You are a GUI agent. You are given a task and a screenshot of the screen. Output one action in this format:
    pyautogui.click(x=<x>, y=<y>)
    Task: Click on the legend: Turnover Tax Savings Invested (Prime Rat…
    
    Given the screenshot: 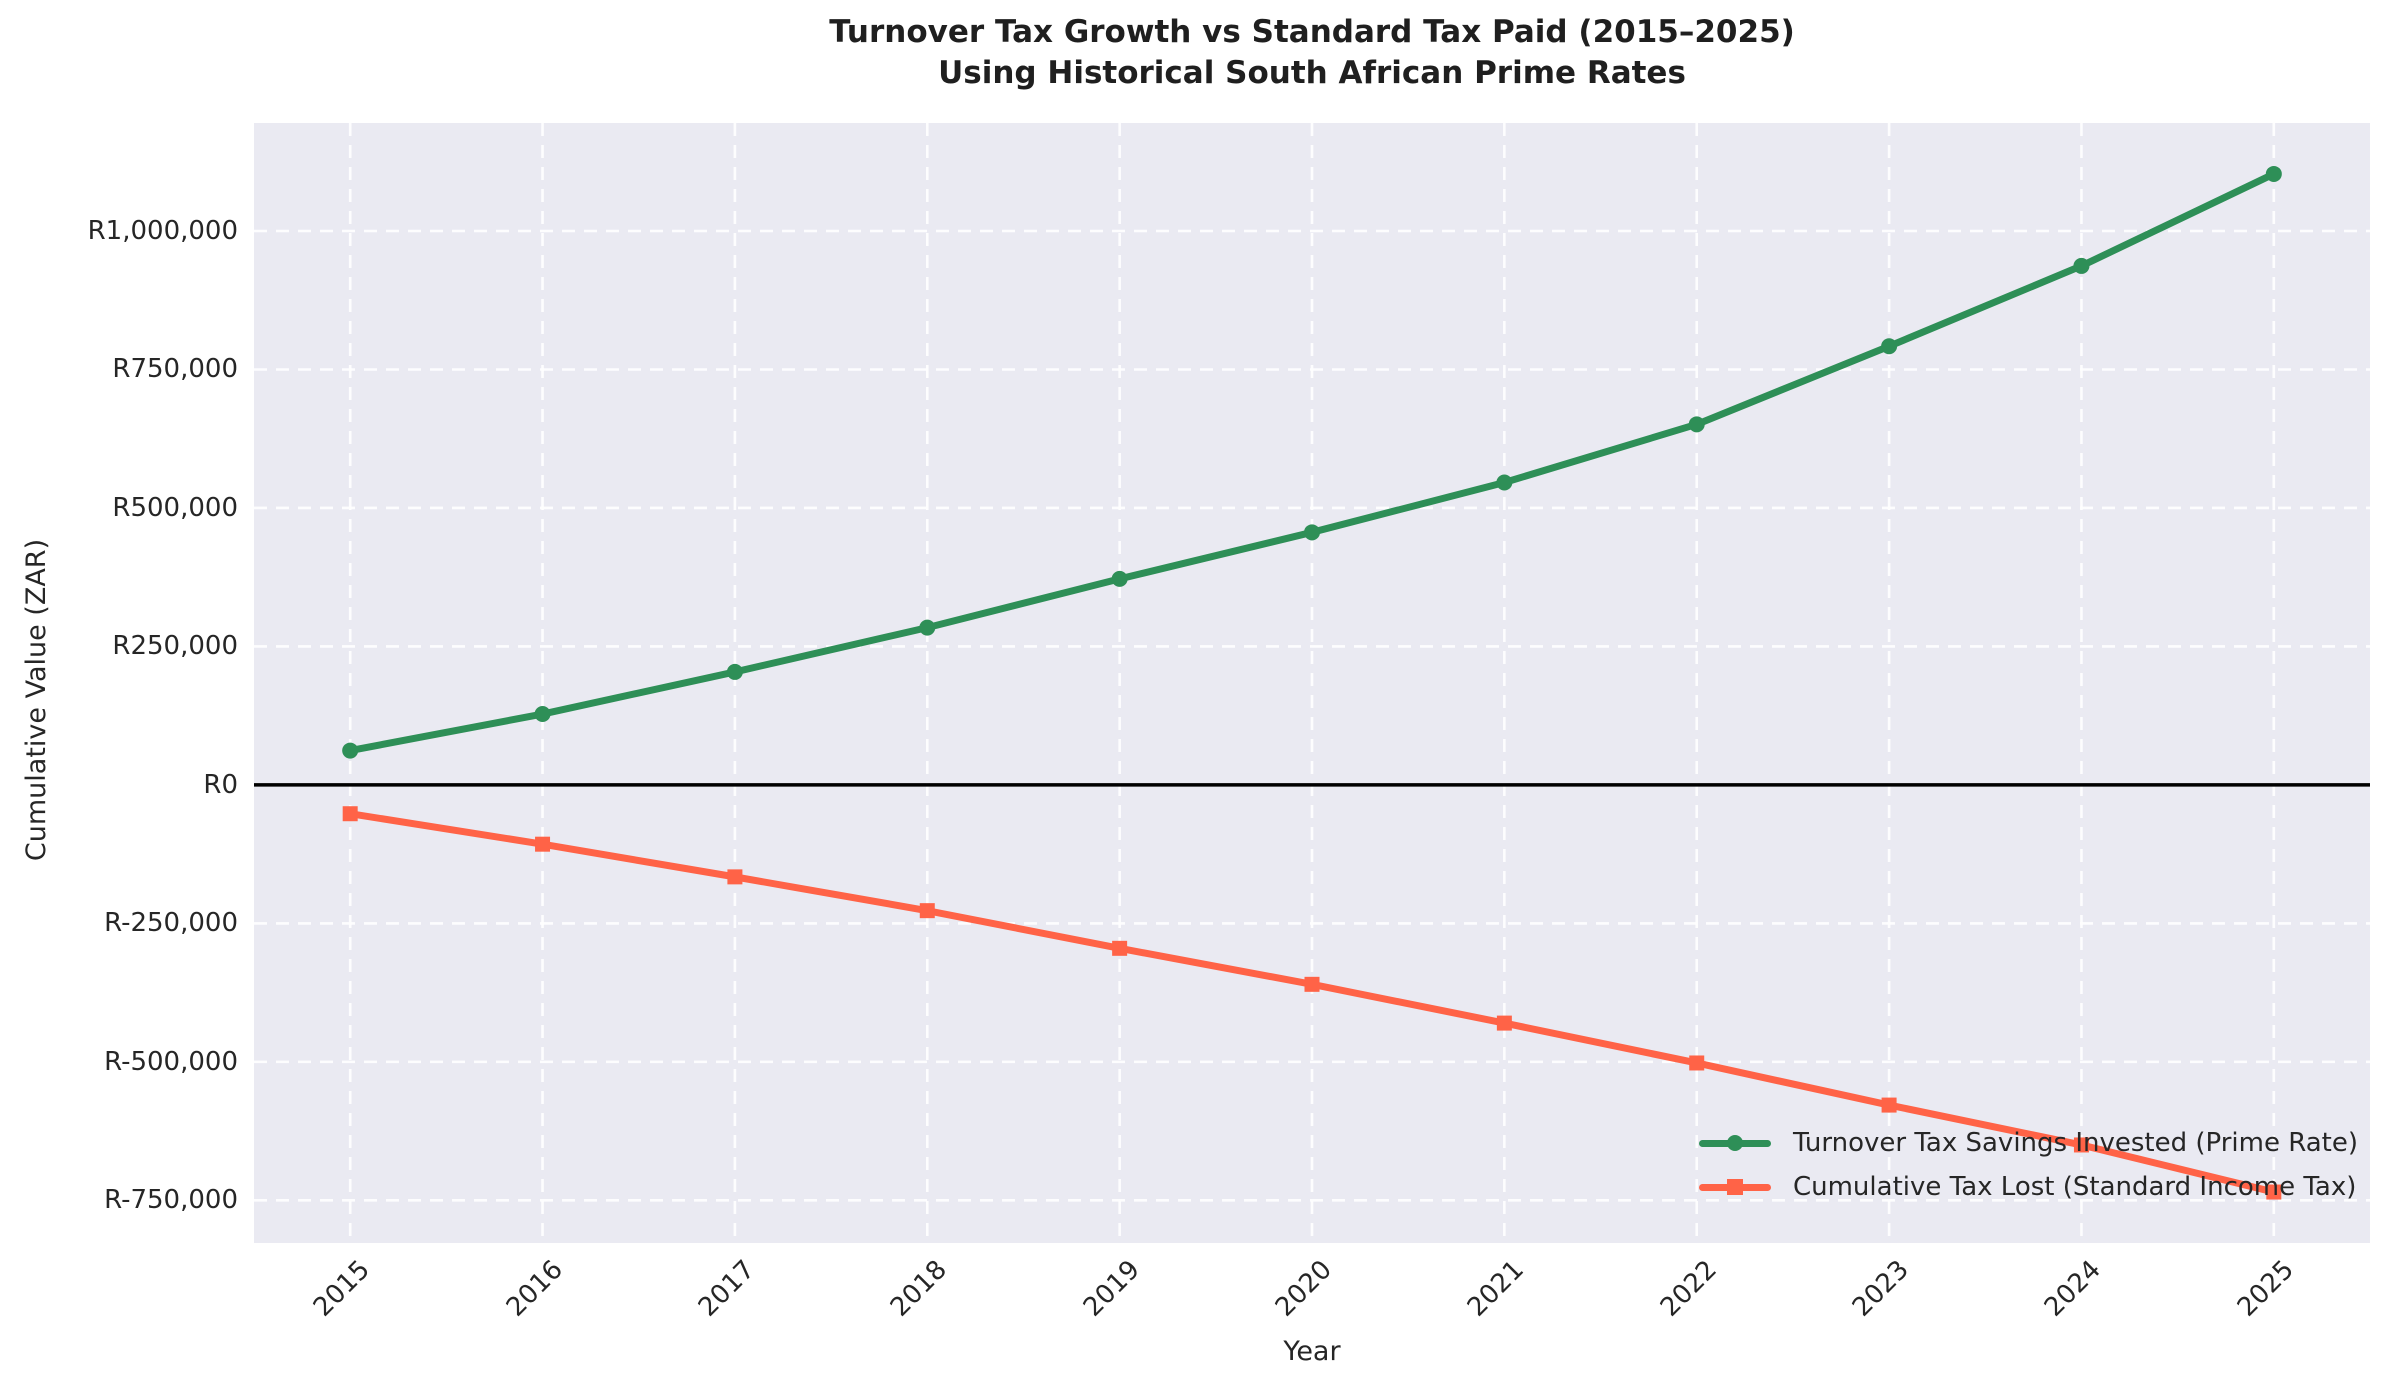 What is the action you would take?
    pyautogui.click(x=2028, y=1165)
    